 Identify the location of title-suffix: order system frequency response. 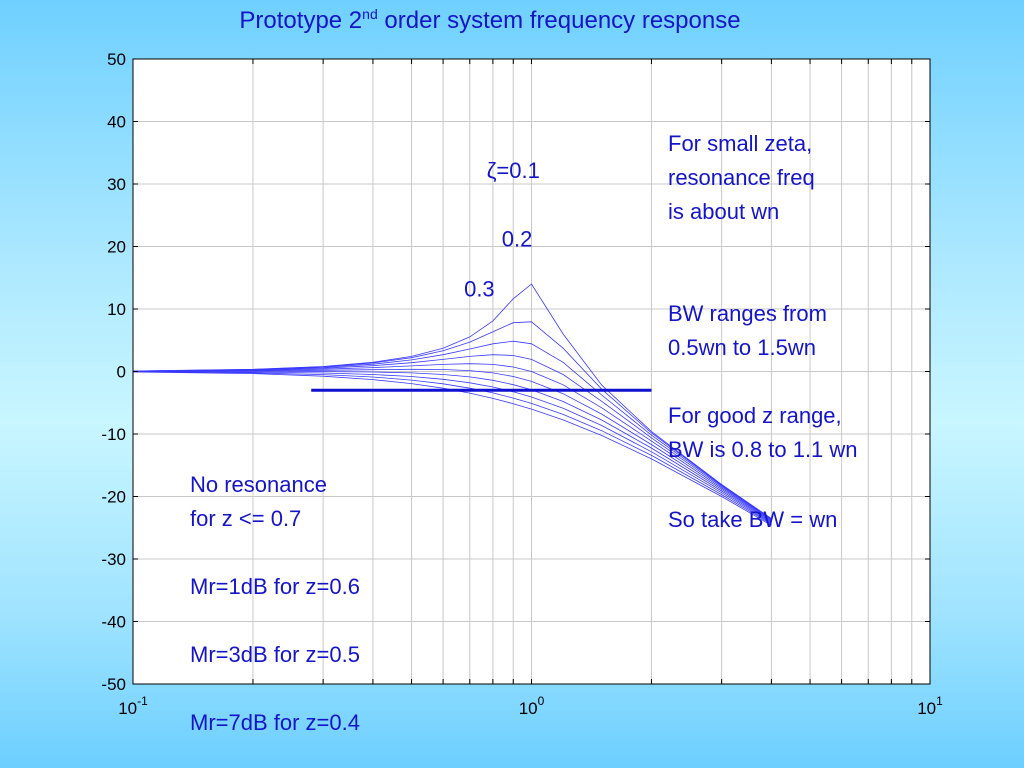
(559, 20).